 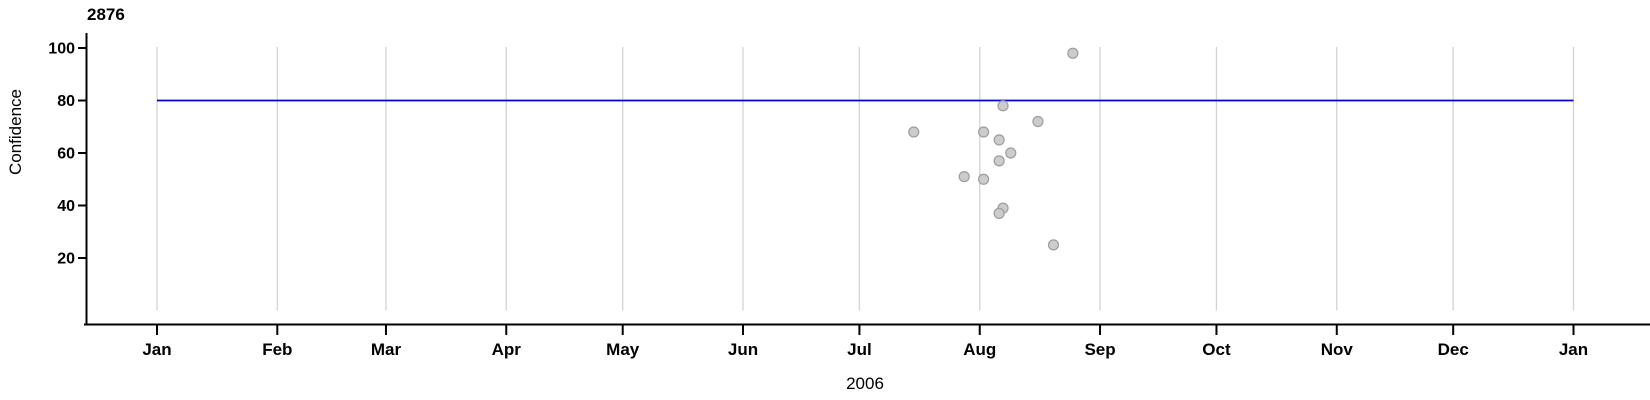 What do you see at coordinates (979, 349) in the screenshot?
I see `x-tick-label: Aug` at bounding box center [979, 349].